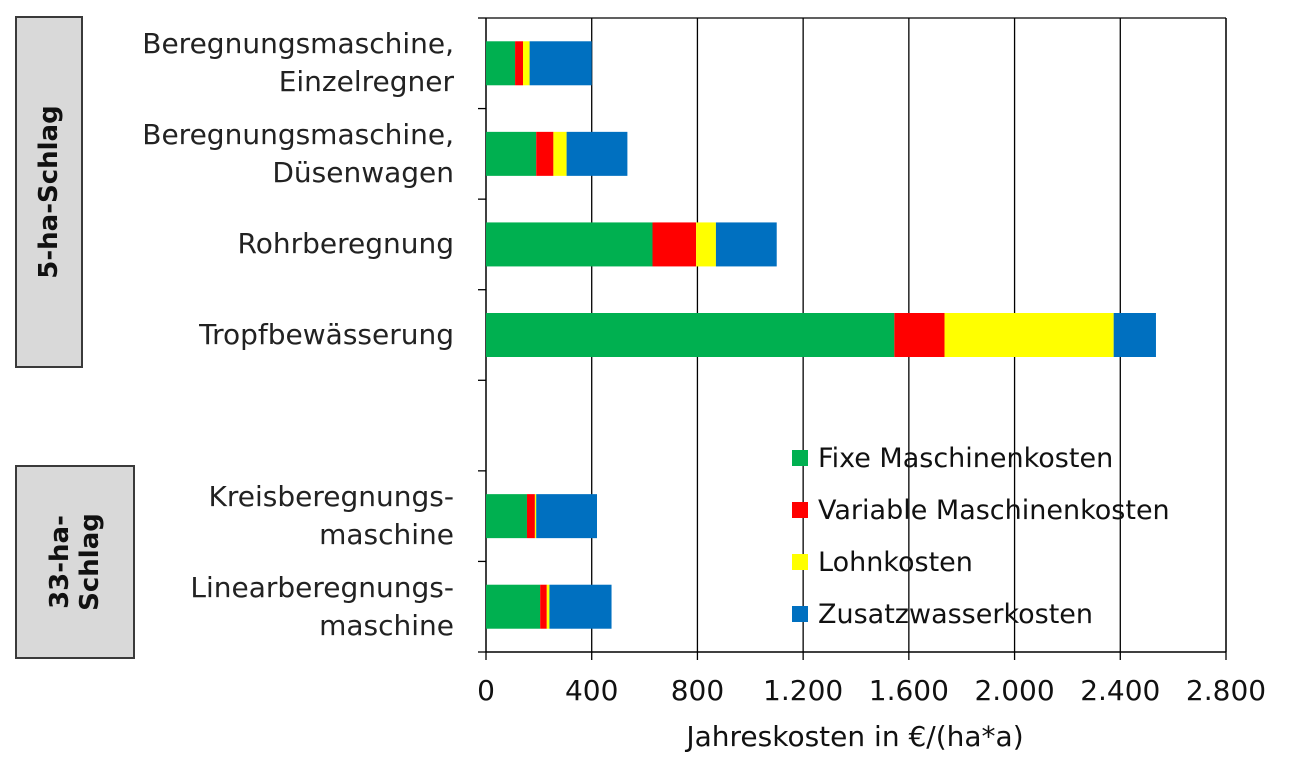 Image resolution: width=1292 pixels, height=772 pixels. What do you see at coordinates (895, 562) in the screenshot?
I see `legend-label-2: Lohnkosten` at bounding box center [895, 562].